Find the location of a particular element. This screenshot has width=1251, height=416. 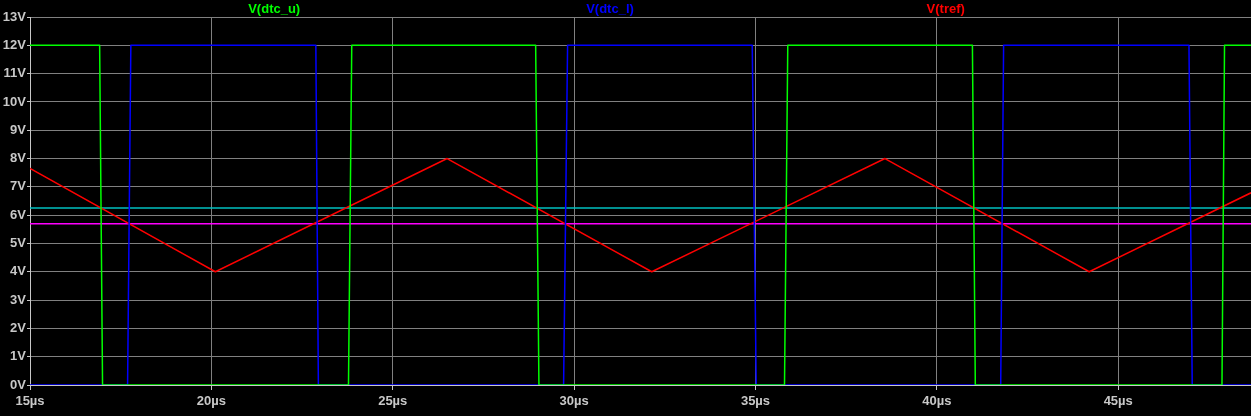

y-tick-label: 11V is located at coordinates (15, 73).